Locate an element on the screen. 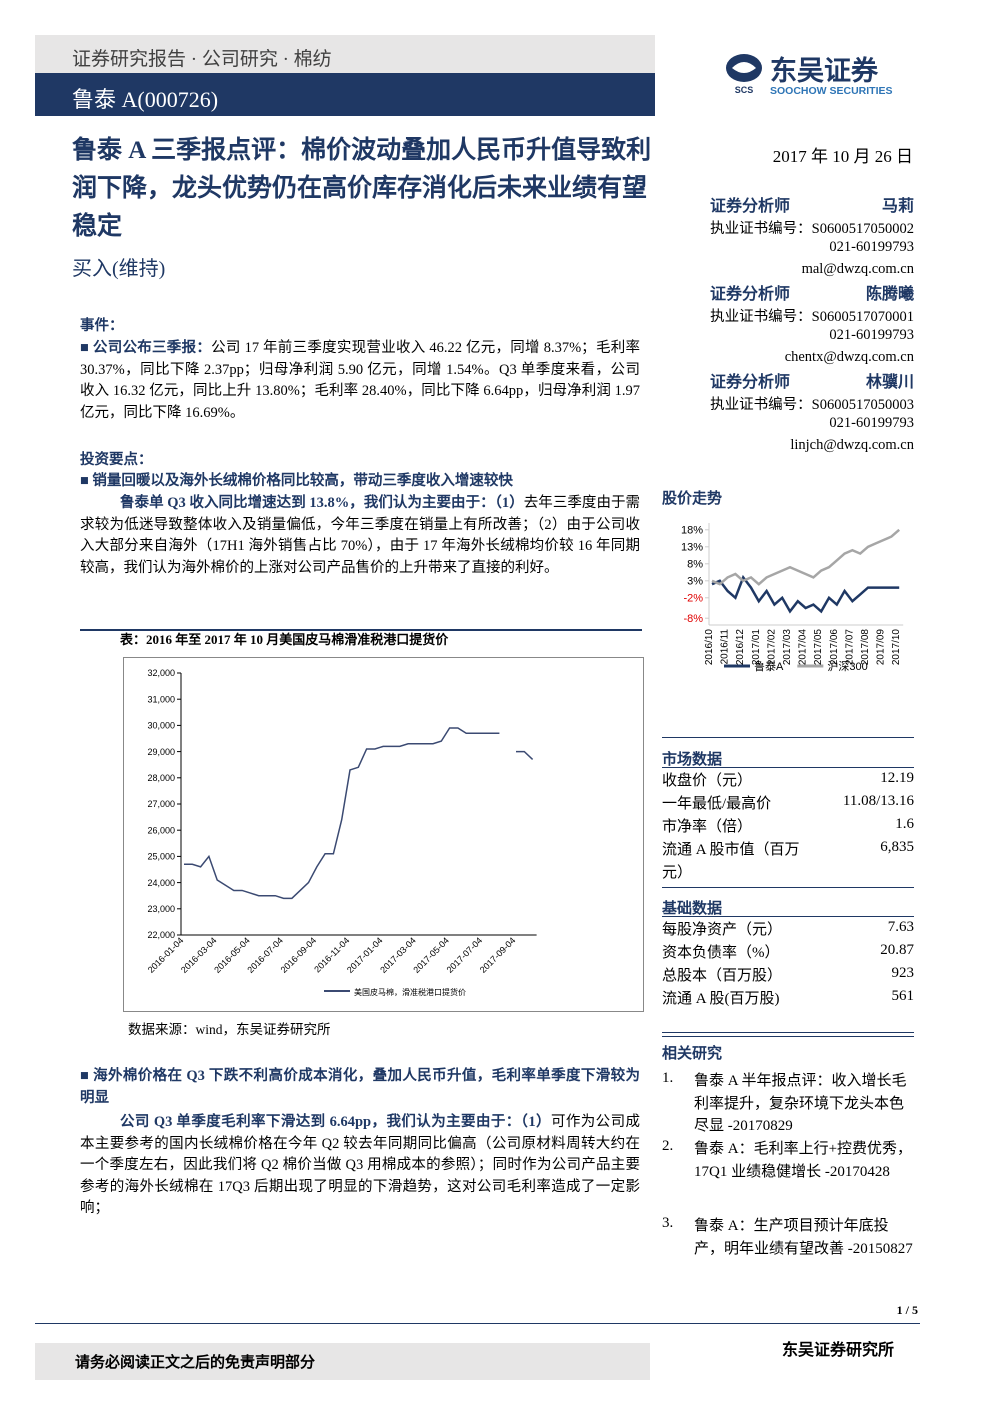 The image size is (992, 1403). table-row: 流通 A 股市值（百万元） 6,835 is located at coordinates (788, 862).